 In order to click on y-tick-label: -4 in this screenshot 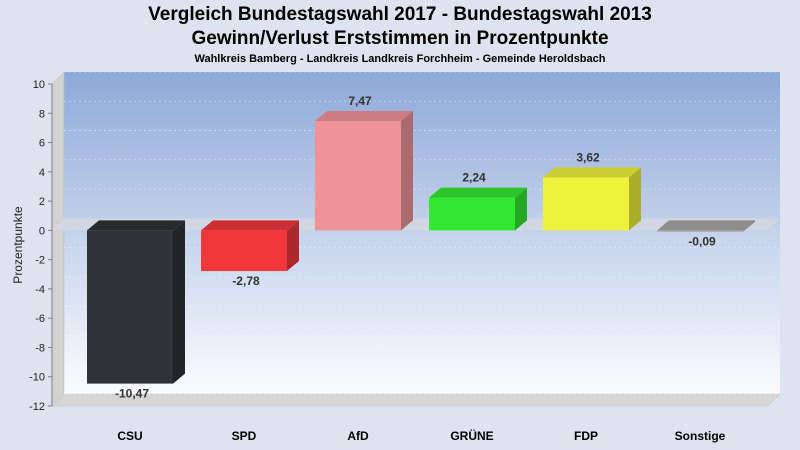, I will do `click(40, 290)`.